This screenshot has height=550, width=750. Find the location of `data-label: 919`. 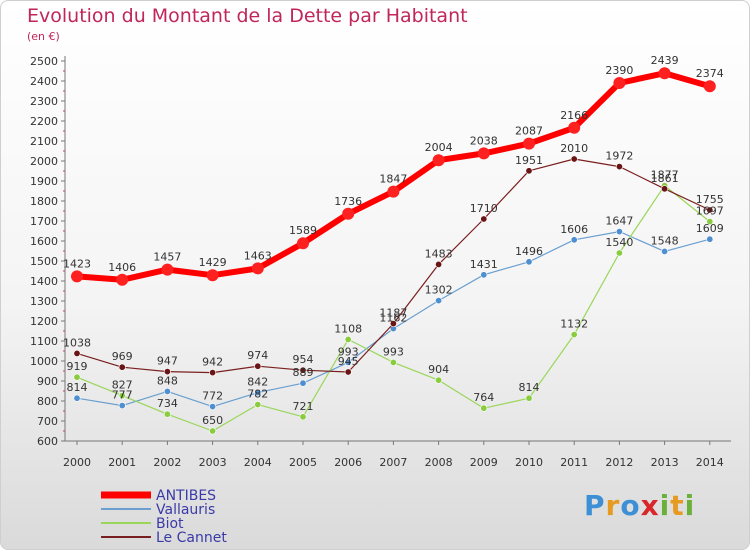

data-label: 919 is located at coordinates (77, 366).